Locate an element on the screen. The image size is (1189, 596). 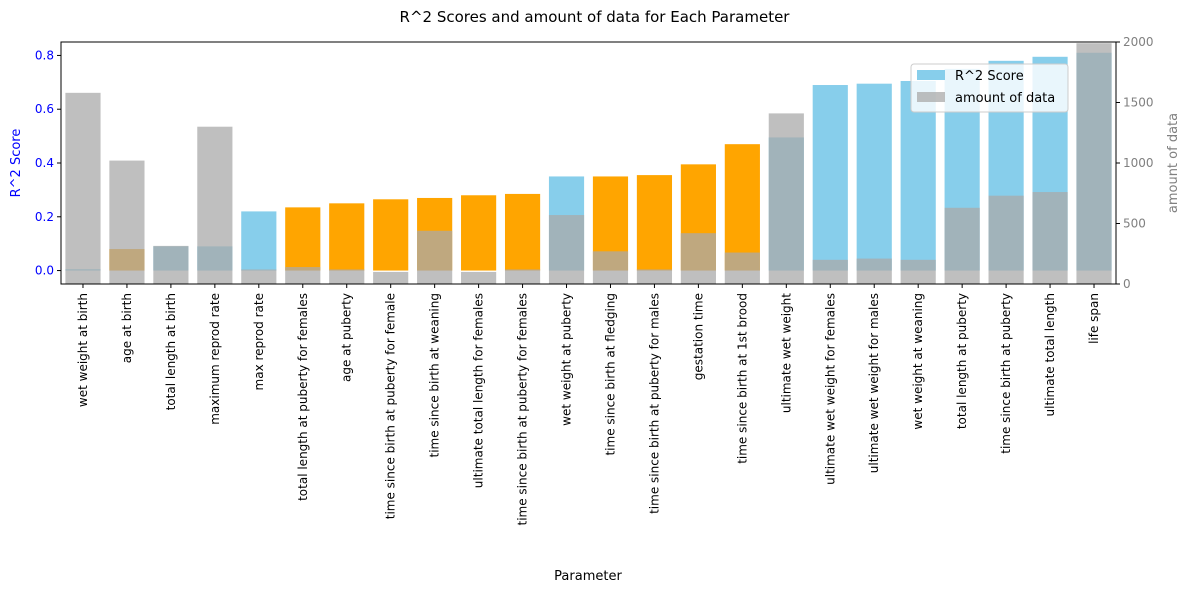
x-tick-label-gestation-time: gestation time is located at coordinates (698, 336).